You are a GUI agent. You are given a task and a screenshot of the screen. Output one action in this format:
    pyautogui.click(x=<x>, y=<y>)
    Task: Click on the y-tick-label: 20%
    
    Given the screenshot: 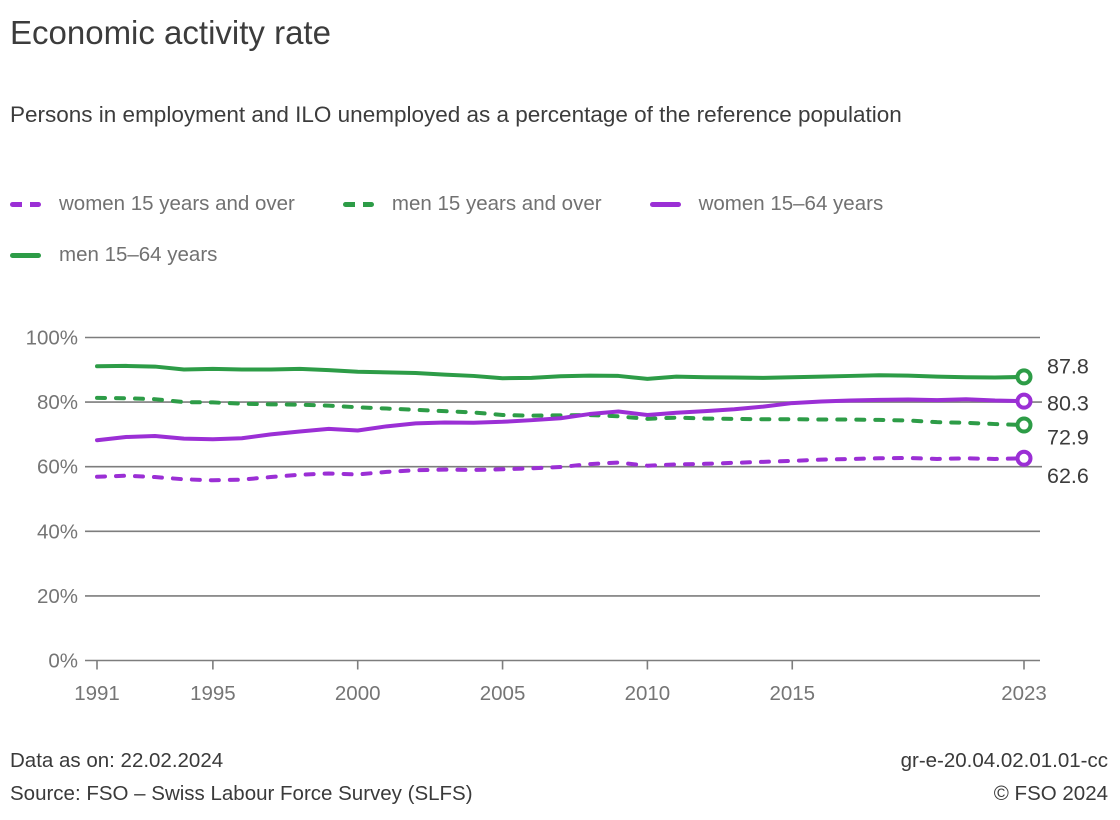 What is the action you would take?
    pyautogui.click(x=57, y=596)
    